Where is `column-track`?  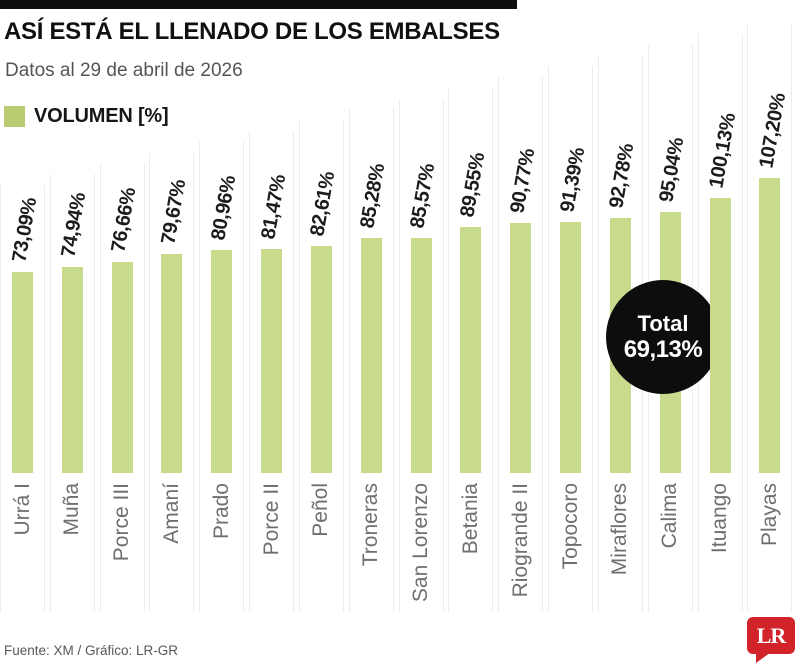 column-track is located at coordinates (471, 349).